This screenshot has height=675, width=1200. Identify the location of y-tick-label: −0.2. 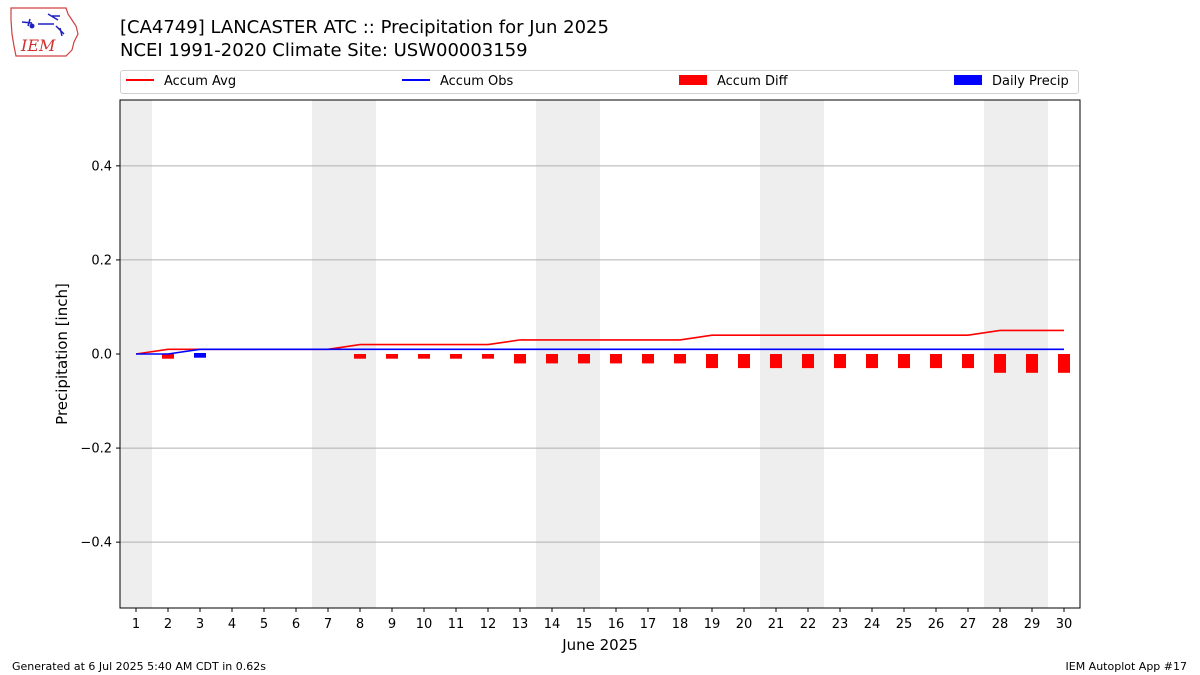
(96, 449).